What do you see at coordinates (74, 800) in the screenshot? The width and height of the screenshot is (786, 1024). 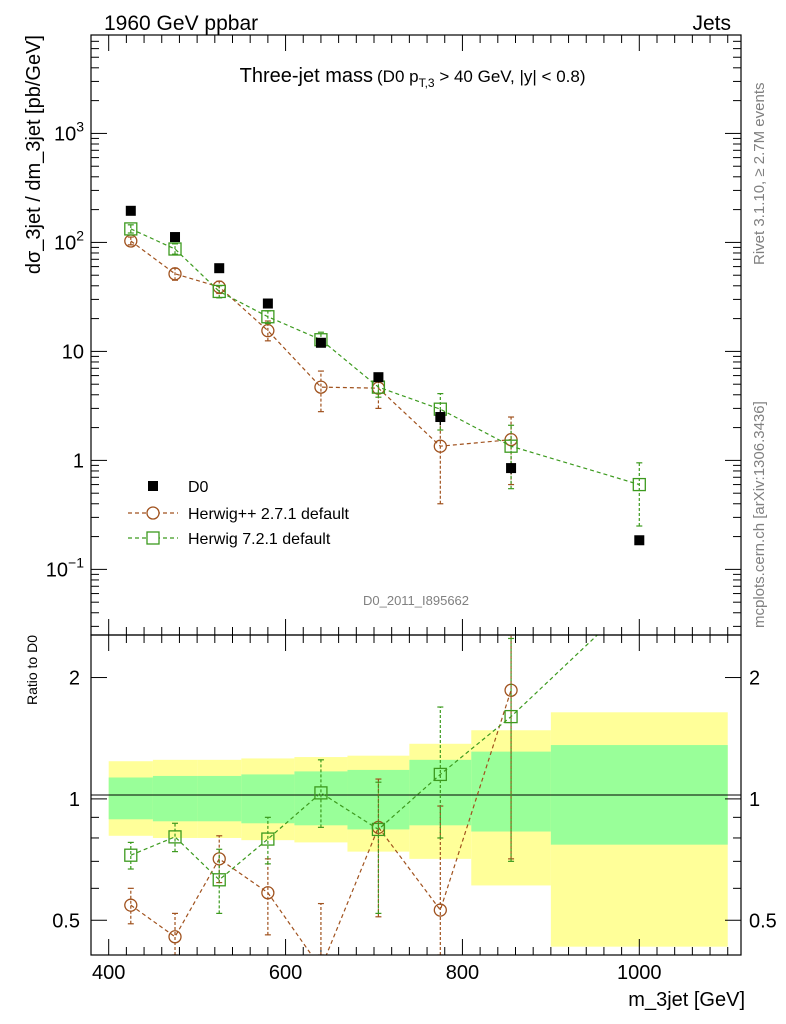 I see `ratio-ytick-label-left: 1` at bounding box center [74, 800].